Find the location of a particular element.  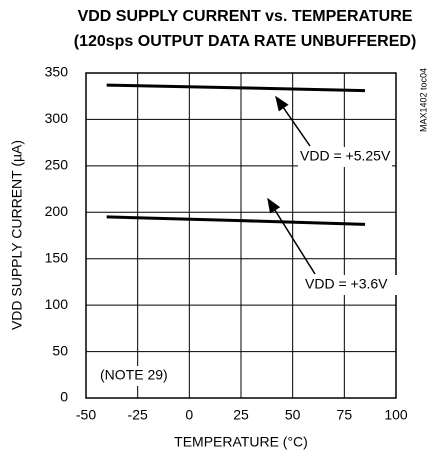

y-tick-label: 0 is located at coordinates (64, 397).